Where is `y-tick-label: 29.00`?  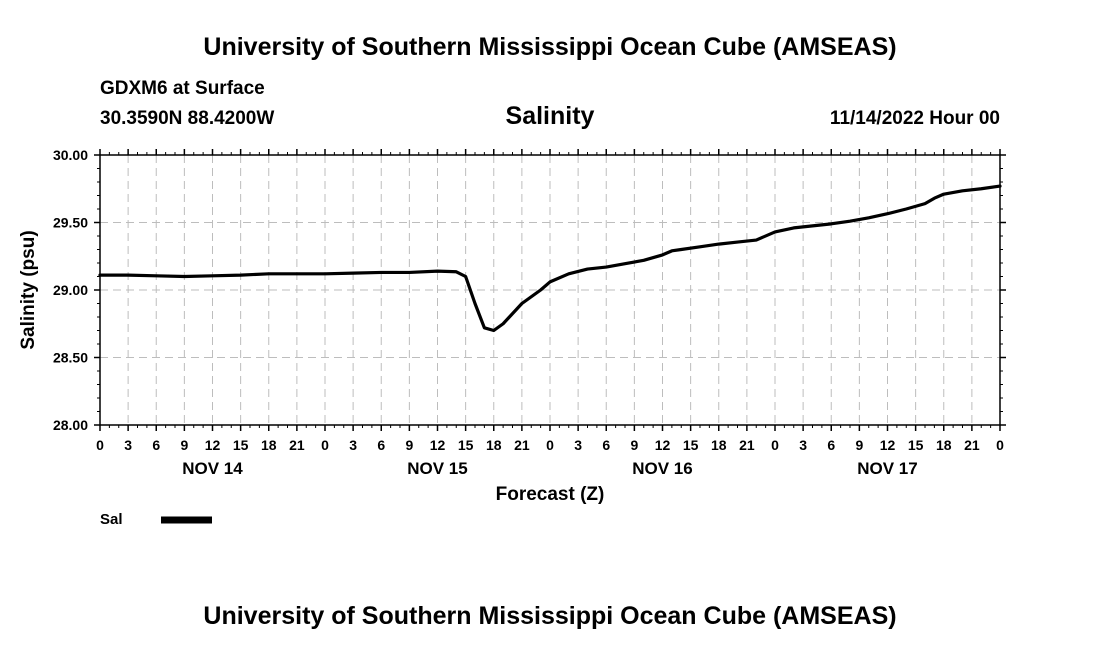
y-tick-label: 29.00 is located at coordinates (70, 290).